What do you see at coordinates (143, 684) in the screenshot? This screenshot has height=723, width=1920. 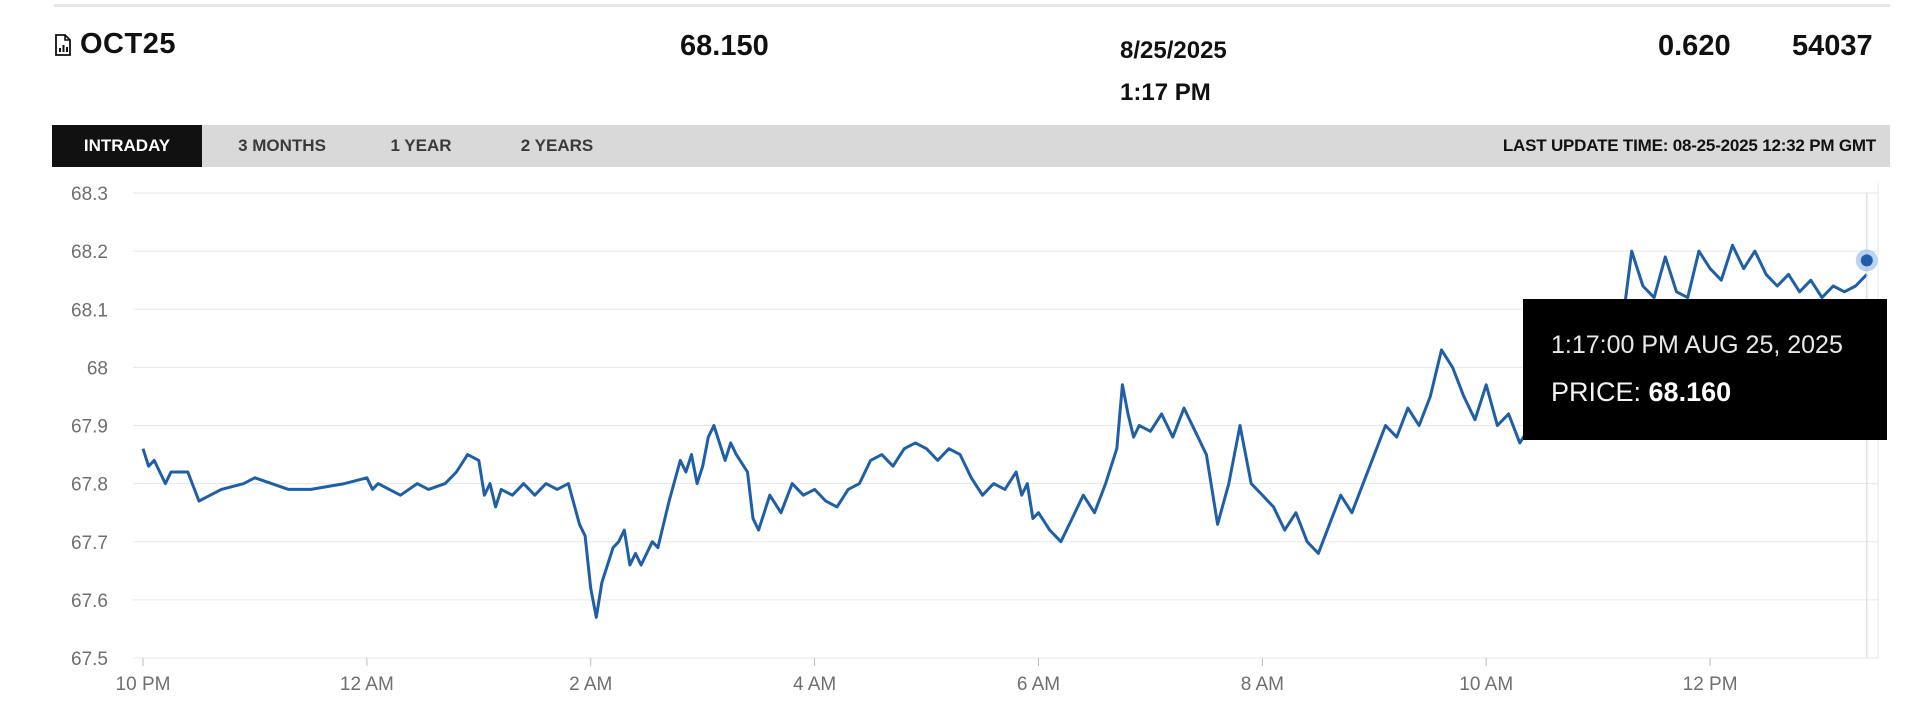 I see `x-tick-label: 10 PM` at bounding box center [143, 684].